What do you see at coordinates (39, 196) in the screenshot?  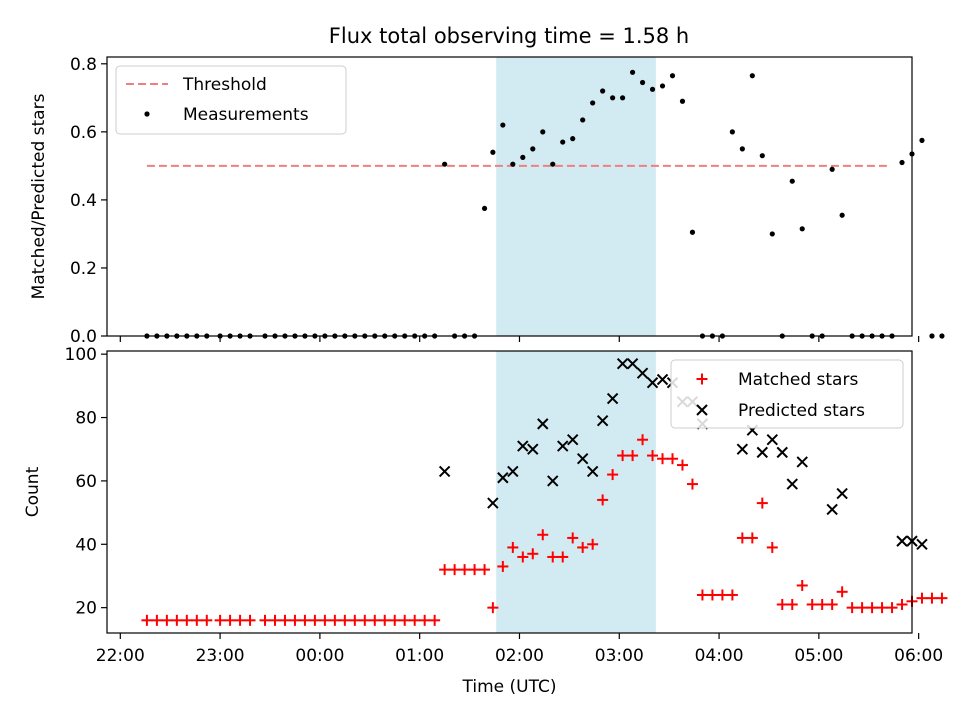 I see `top-y-axis-label: Matched/Predicted stars` at bounding box center [39, 196].